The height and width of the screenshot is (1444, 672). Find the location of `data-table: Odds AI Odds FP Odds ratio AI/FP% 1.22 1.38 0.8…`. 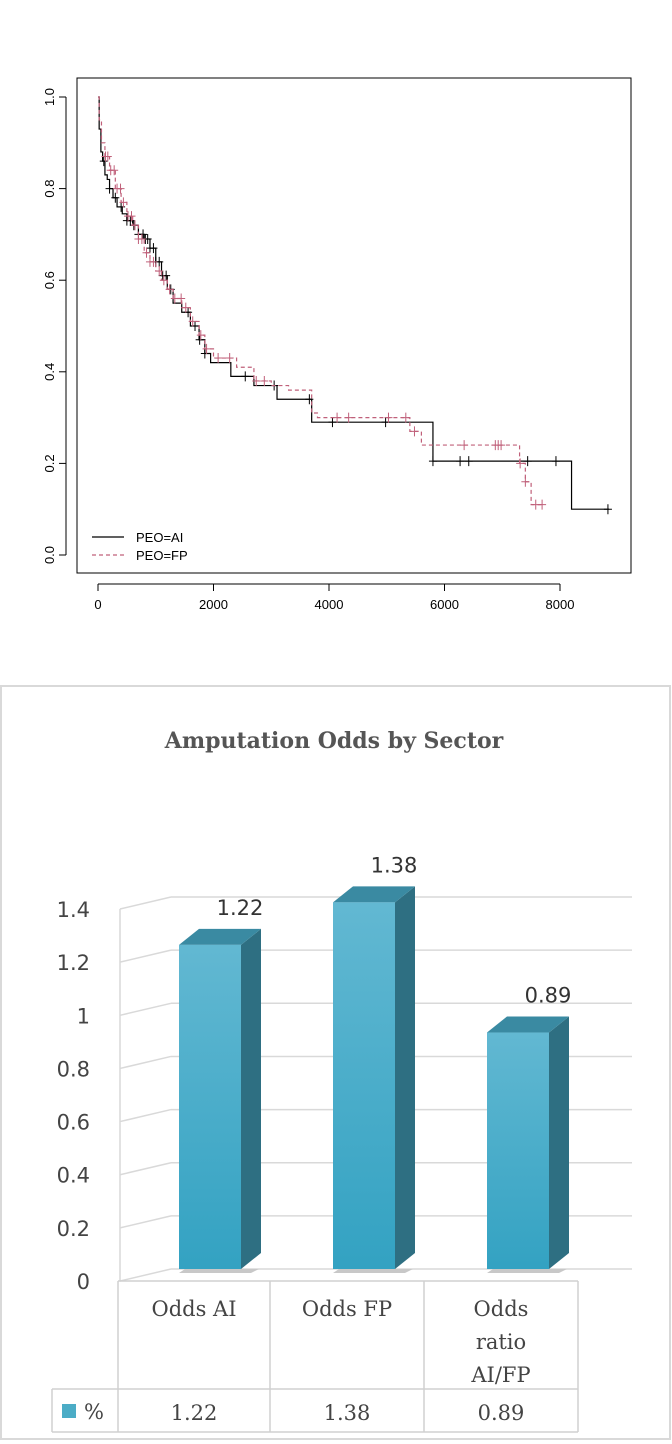

data-table: Odds AI Odds FP Odds ratio AI/FP% 1.22 1.38 0.8… is located at coordinates (315, 1356).